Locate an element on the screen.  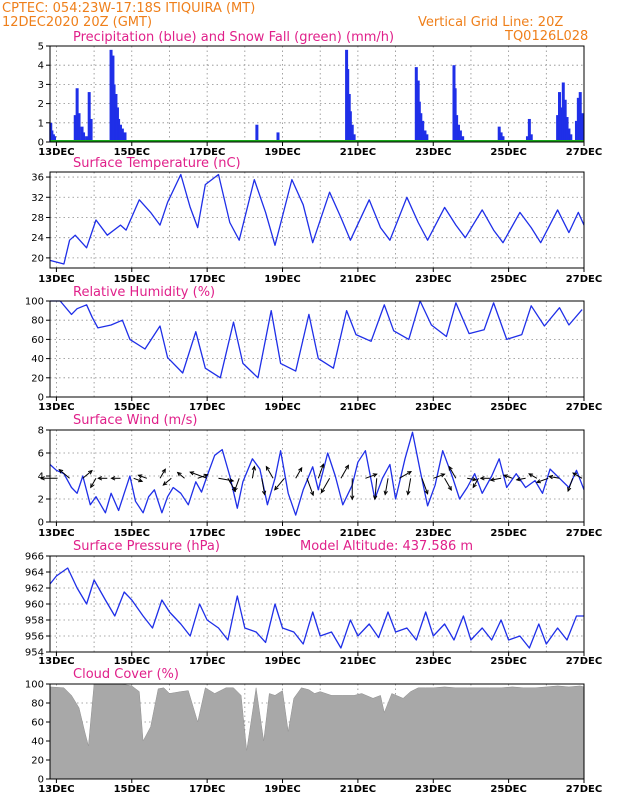
model-altitude-label: Model Altitude: 437.586 m is located at coordinates (386, 546).